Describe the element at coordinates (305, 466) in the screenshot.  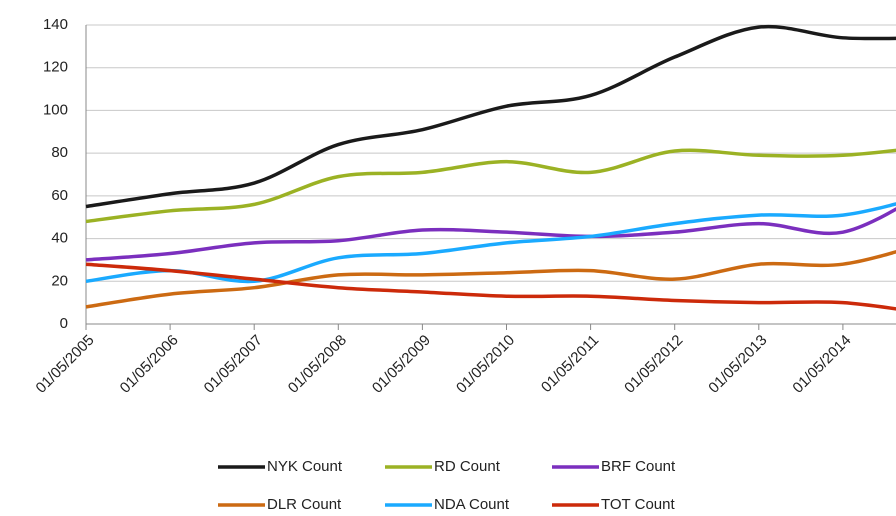
I see `legend-label: NYK Count` at that location.